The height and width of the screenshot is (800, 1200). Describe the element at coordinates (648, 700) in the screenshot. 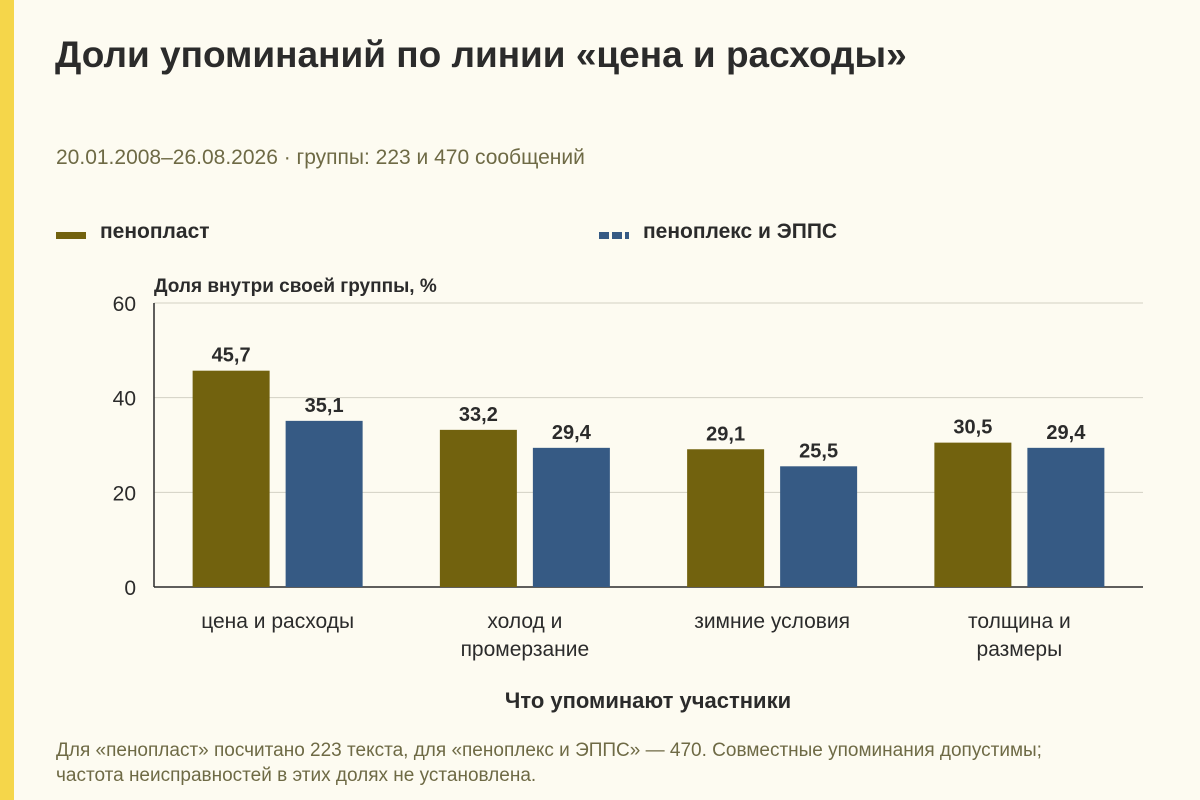

I see `x-axis-title: Что упоминают участники` at that location.